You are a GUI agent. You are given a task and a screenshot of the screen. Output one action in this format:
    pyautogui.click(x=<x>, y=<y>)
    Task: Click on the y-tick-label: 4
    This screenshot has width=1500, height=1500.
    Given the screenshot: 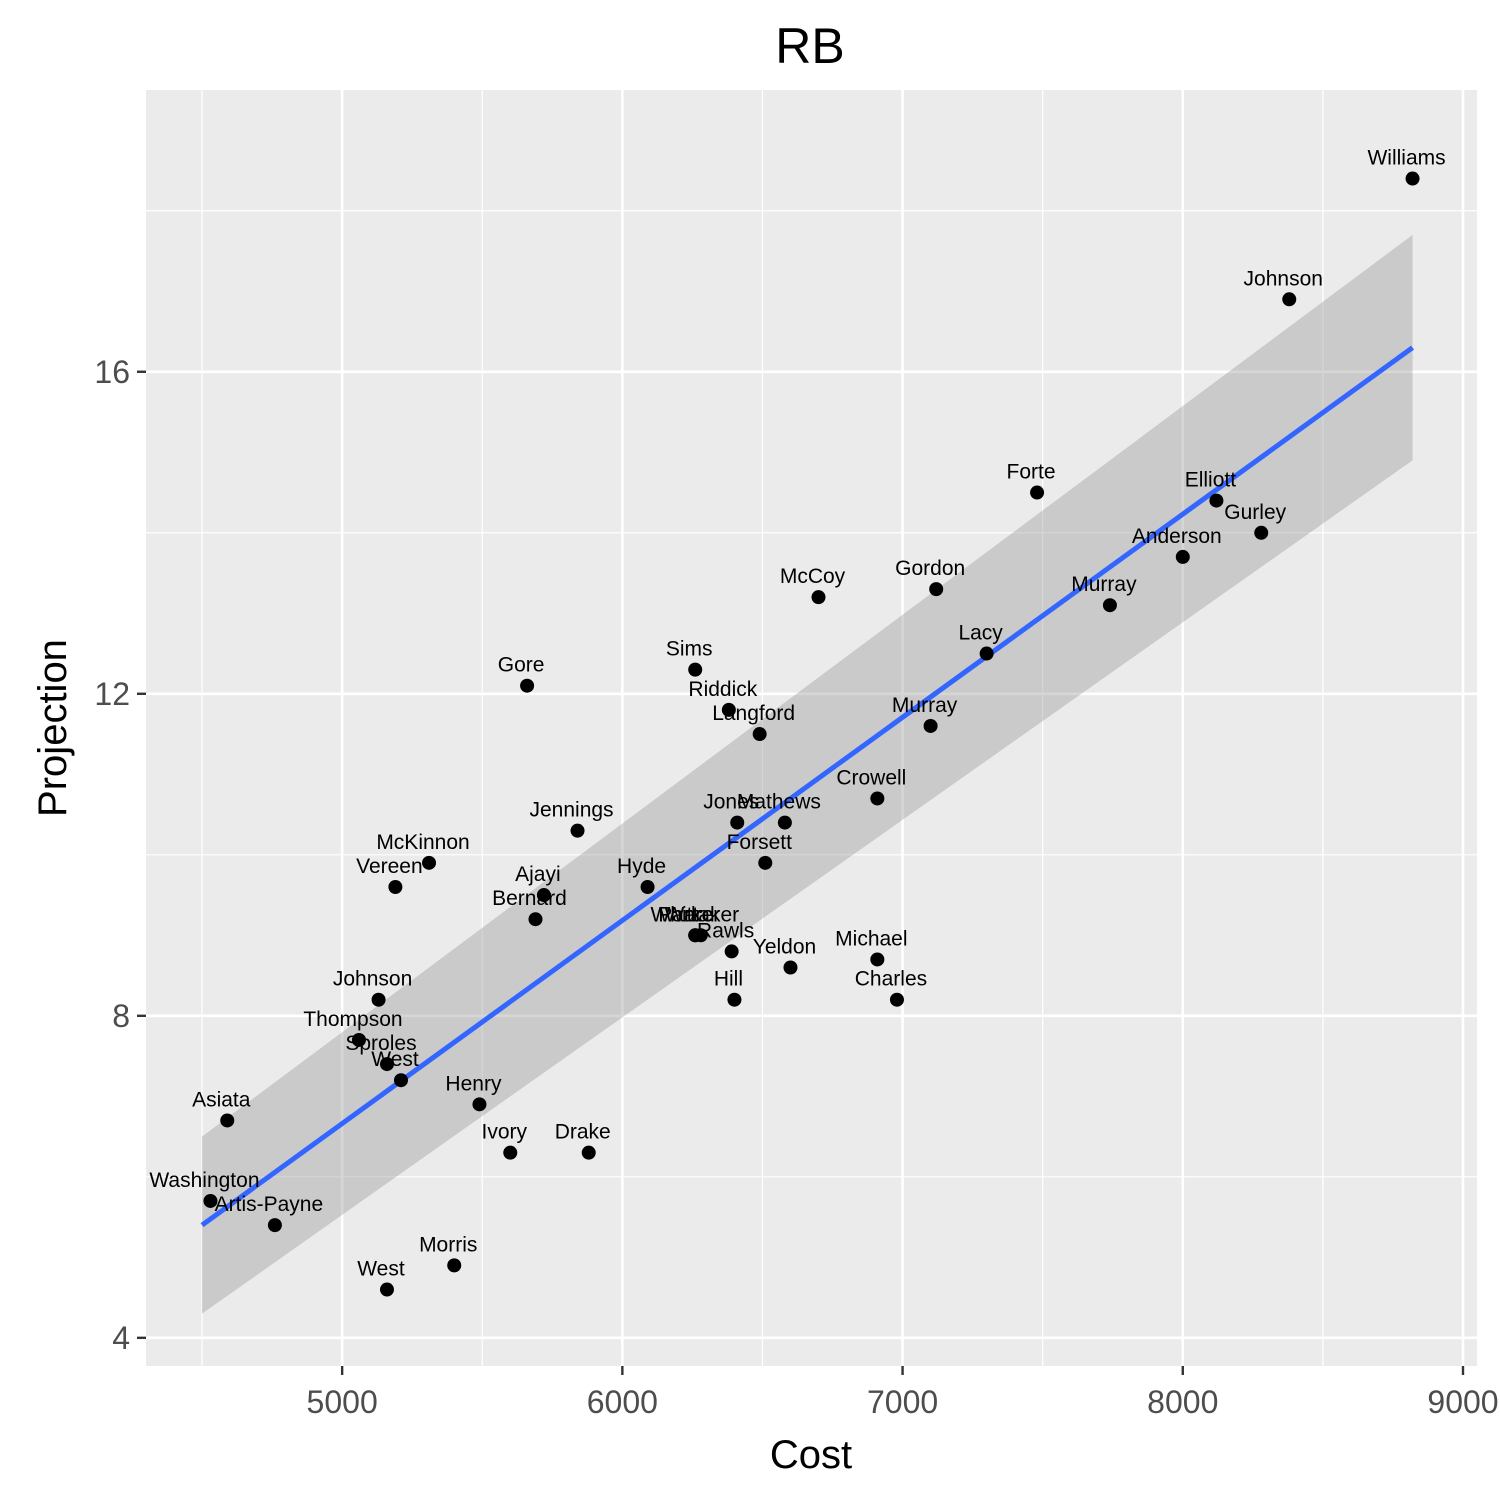 What is the action you would take?
    pyautogui.click(x=121, y=1338)
    